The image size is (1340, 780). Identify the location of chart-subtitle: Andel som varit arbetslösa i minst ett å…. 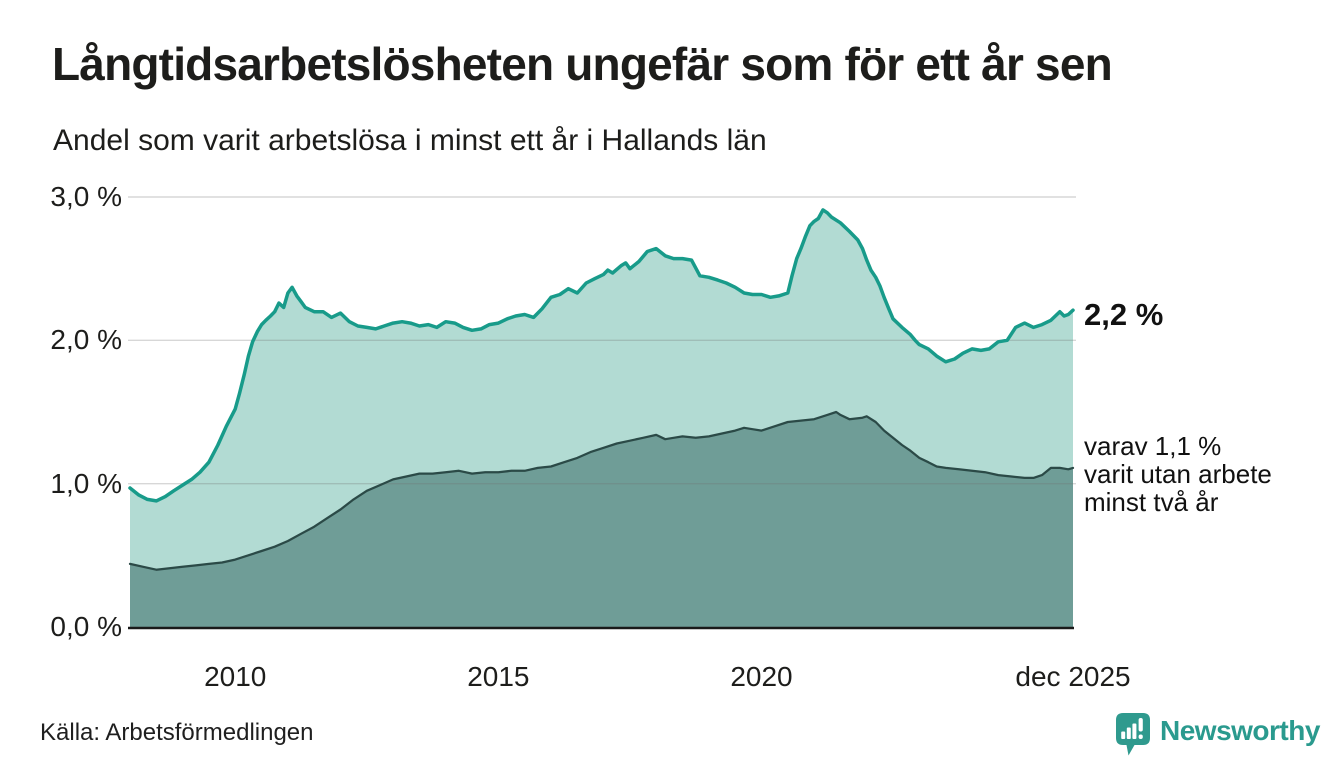
(410, 140).